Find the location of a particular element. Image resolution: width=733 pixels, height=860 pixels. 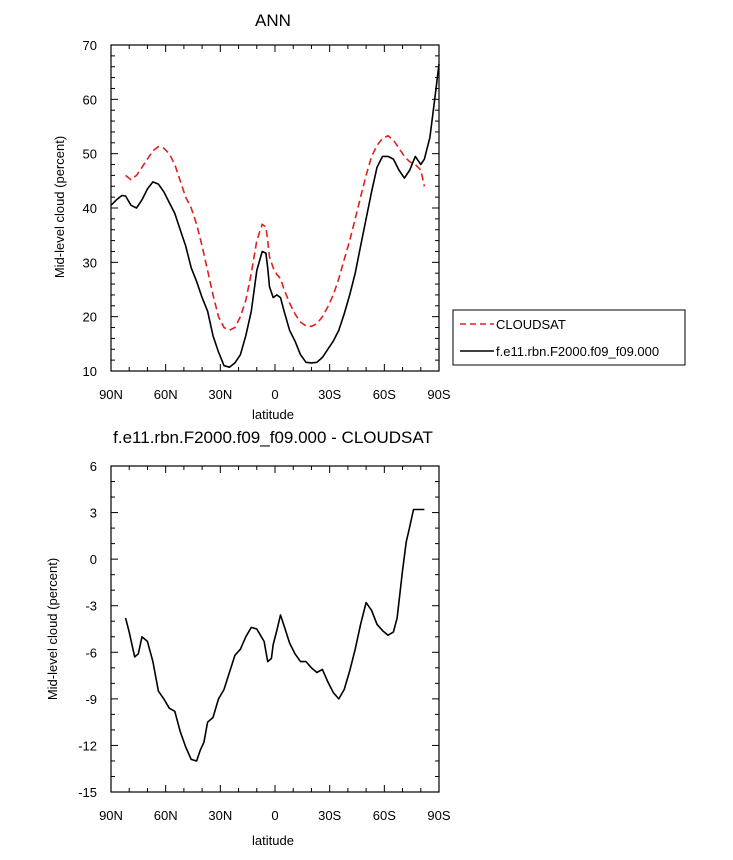

legend-box is located at coordinates (569, 337).